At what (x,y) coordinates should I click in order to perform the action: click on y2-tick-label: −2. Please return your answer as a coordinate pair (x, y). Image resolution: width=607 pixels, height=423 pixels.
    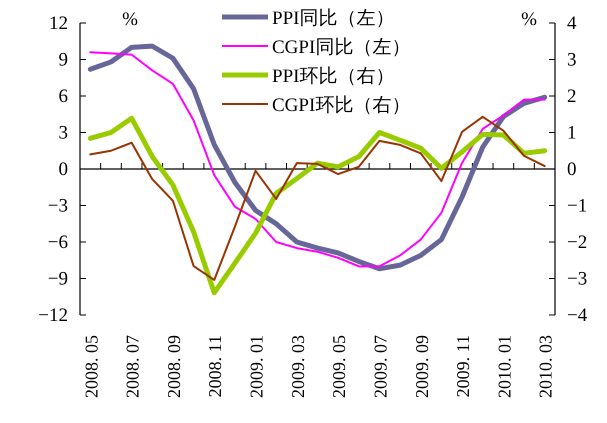
    Looking at the image, I should click on (577, 242).